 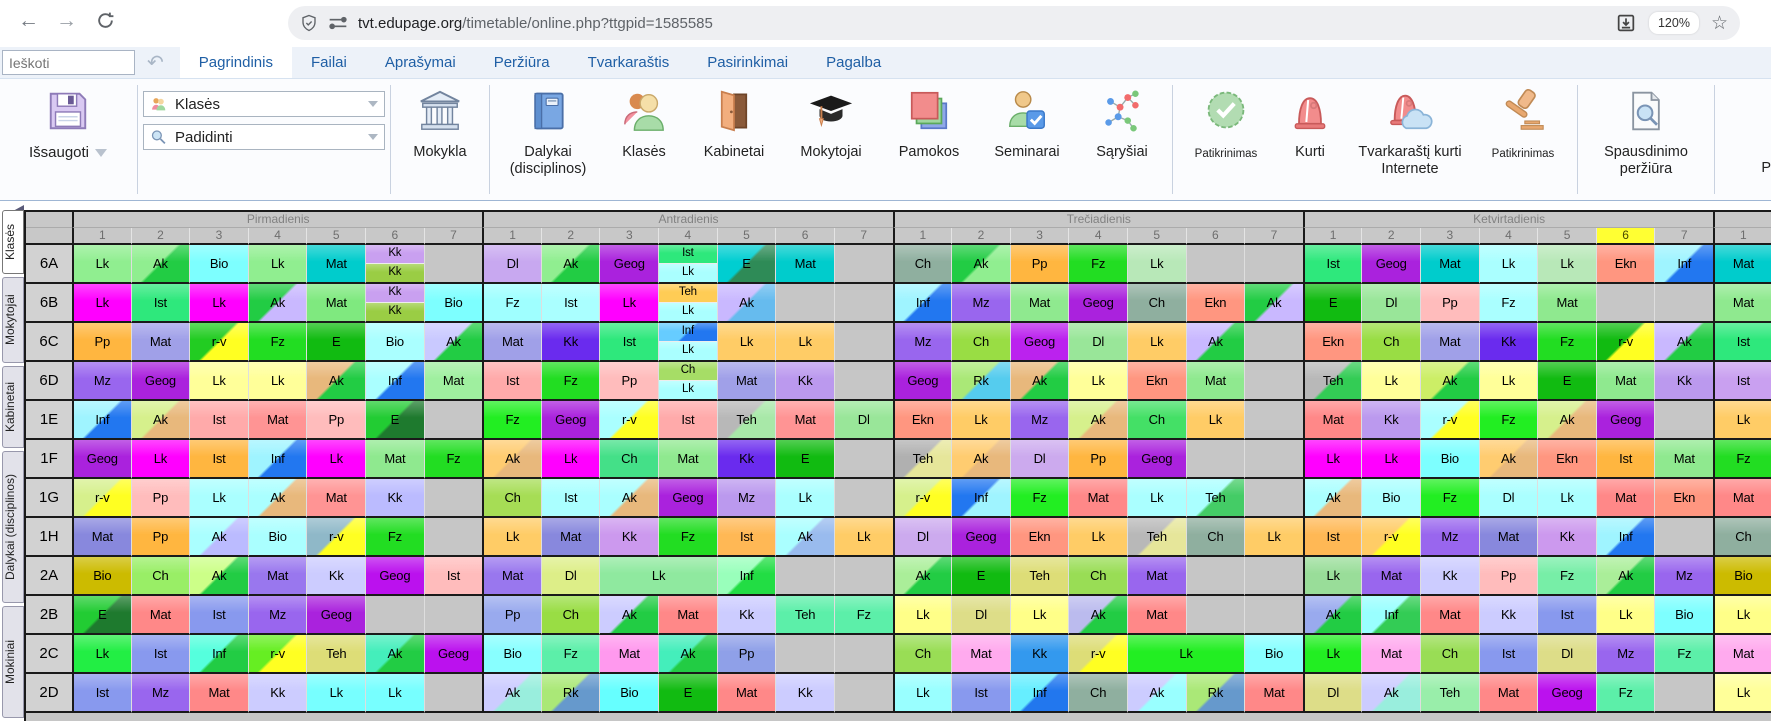 I want to click on browser-reload-icon, so click(x=105, y=23).